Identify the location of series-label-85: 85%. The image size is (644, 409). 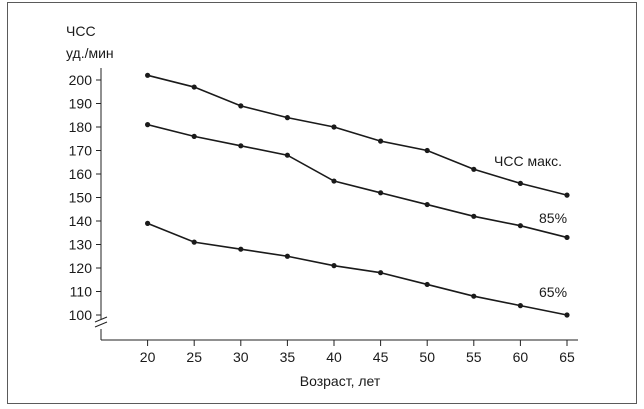
(553, 218).